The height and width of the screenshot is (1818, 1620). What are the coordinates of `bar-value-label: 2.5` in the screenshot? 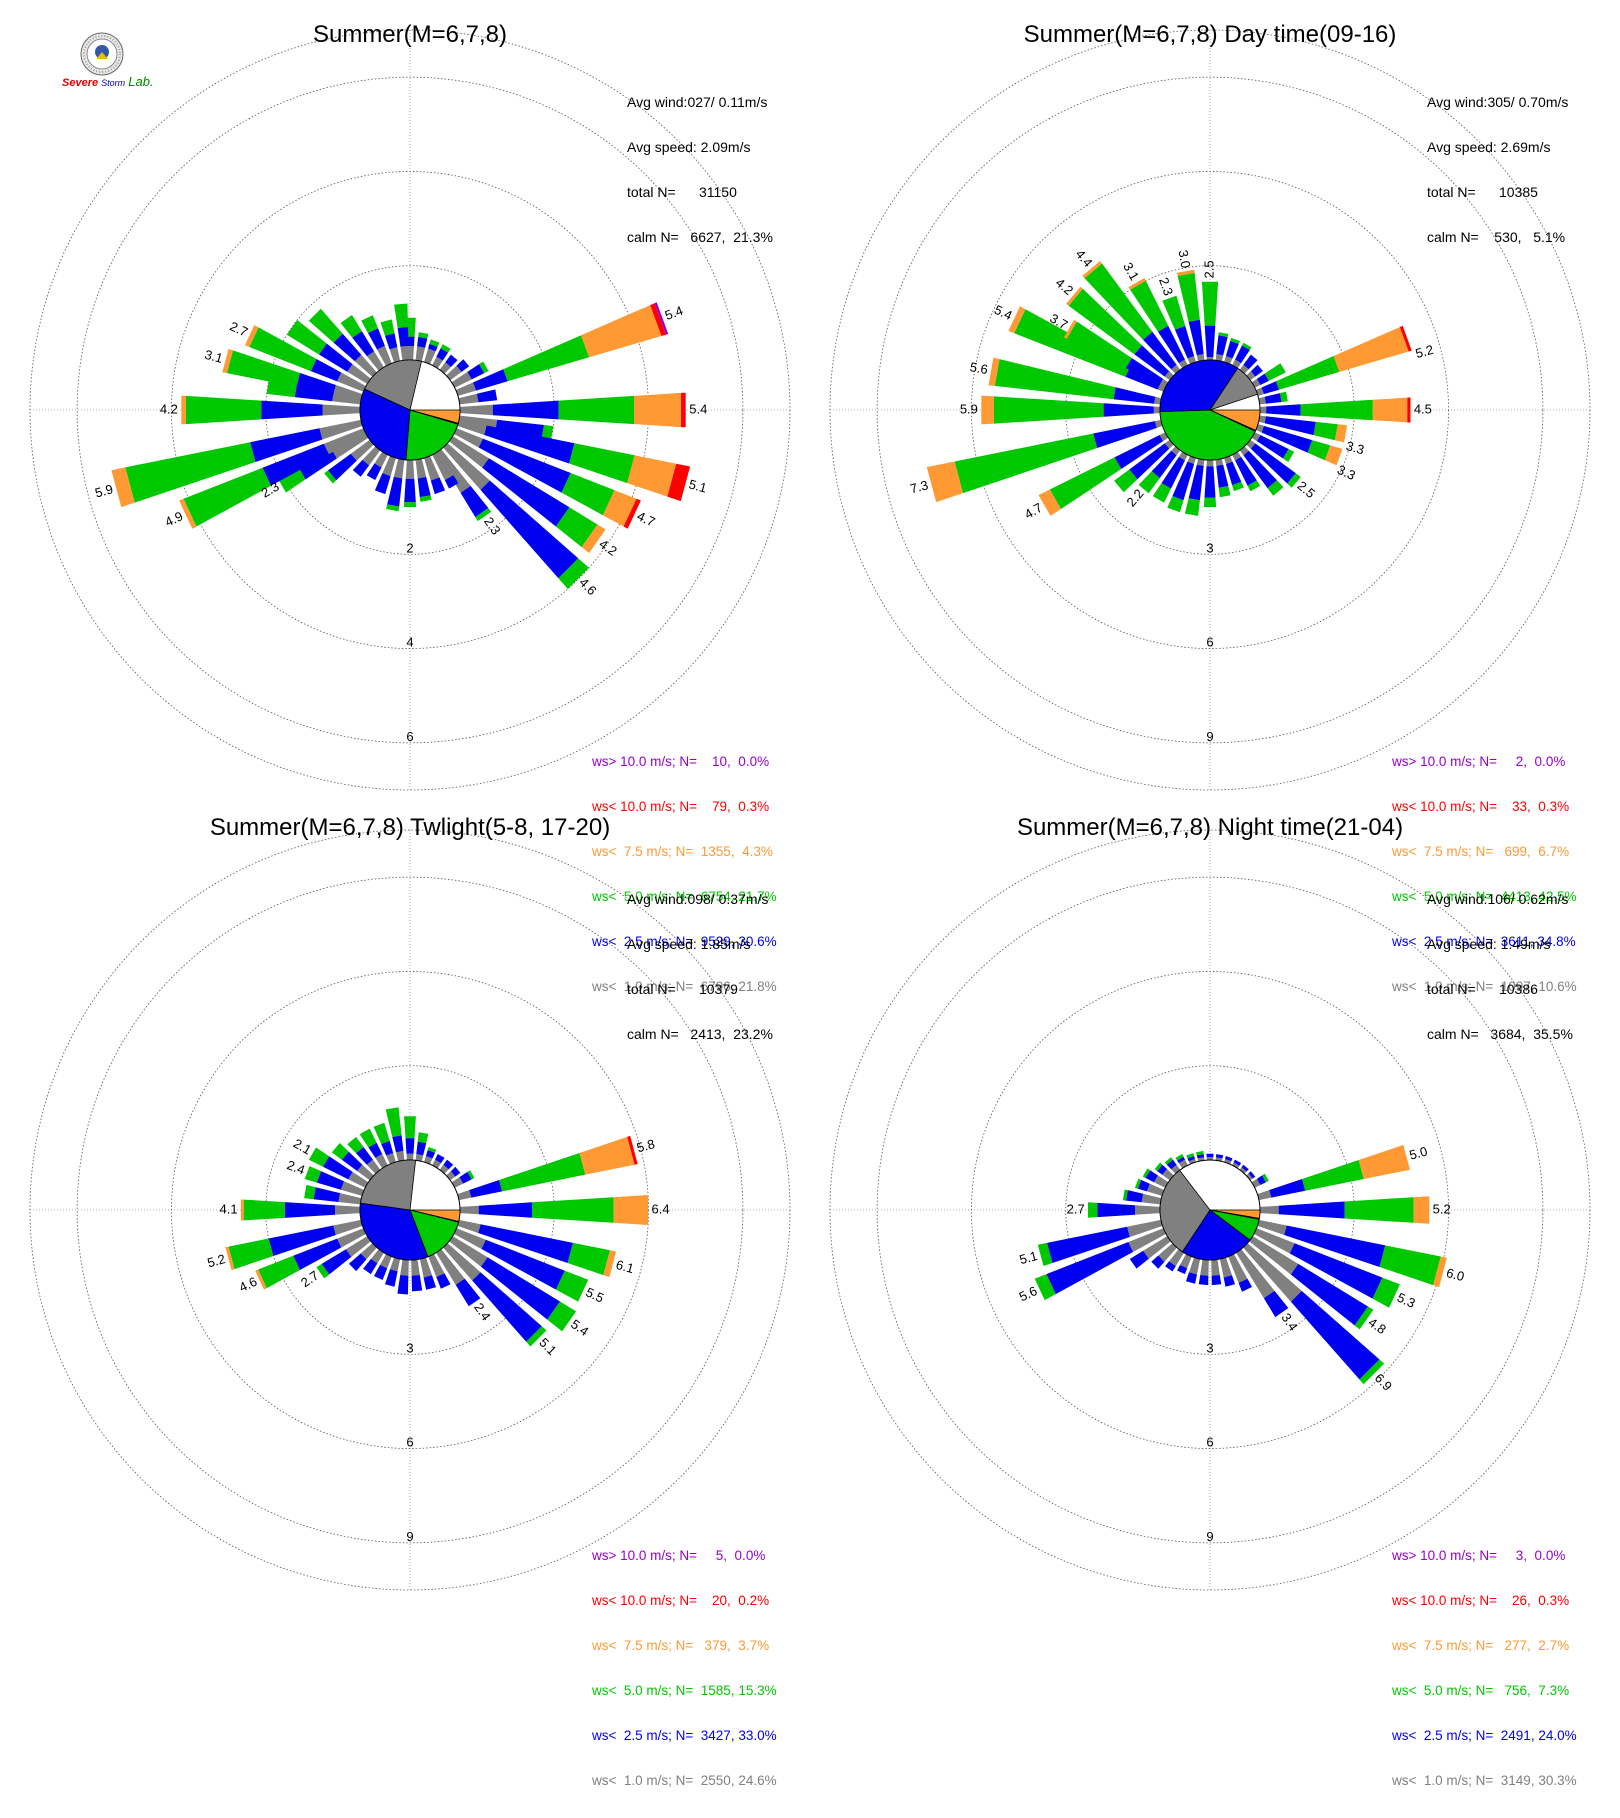 It's located at (1306, 489).